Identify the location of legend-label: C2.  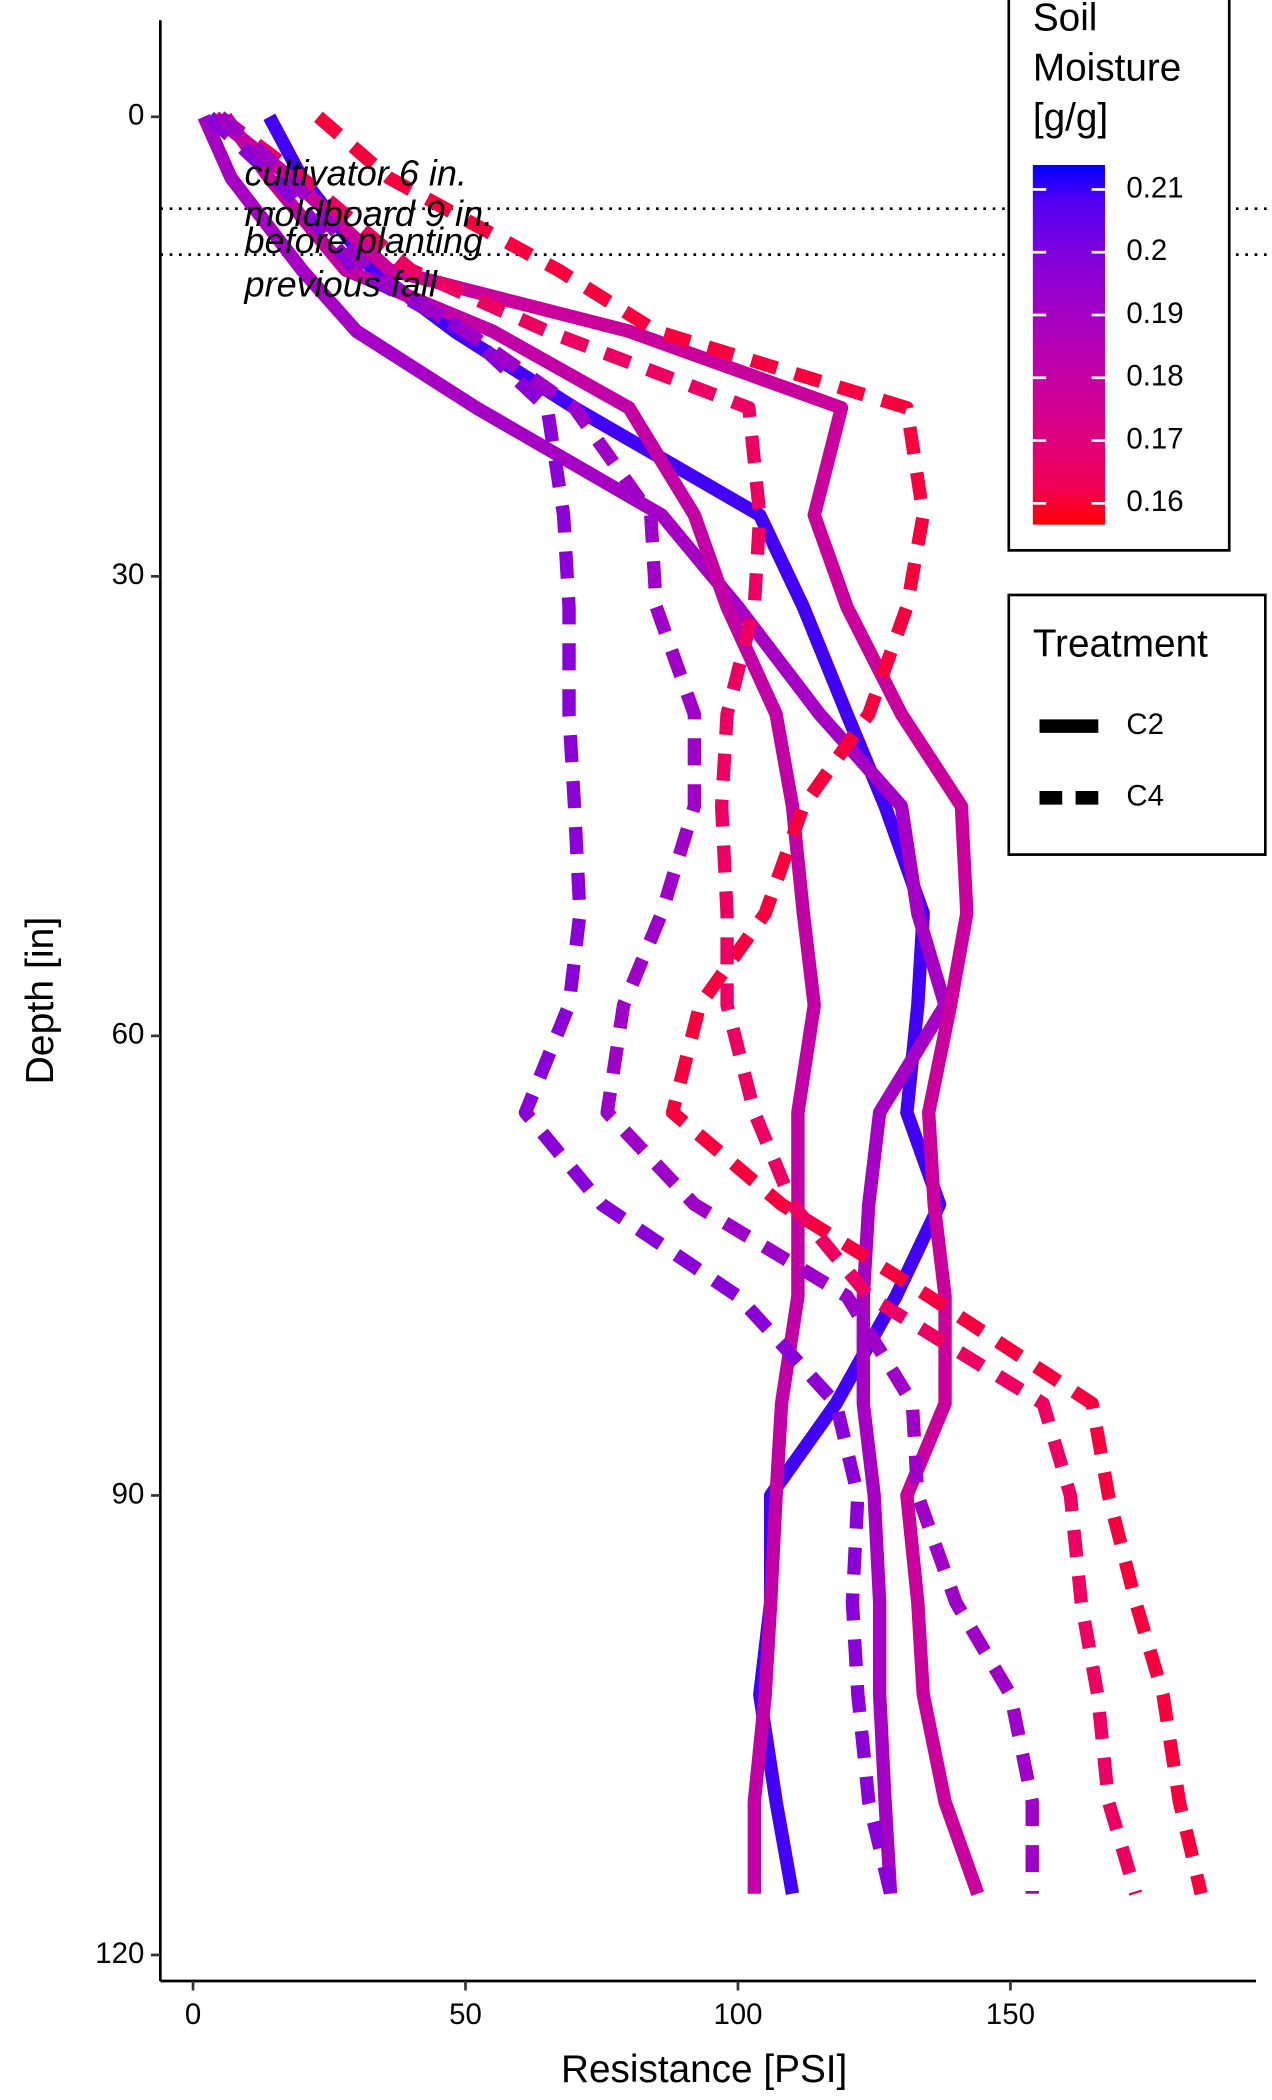
(1145, 724).